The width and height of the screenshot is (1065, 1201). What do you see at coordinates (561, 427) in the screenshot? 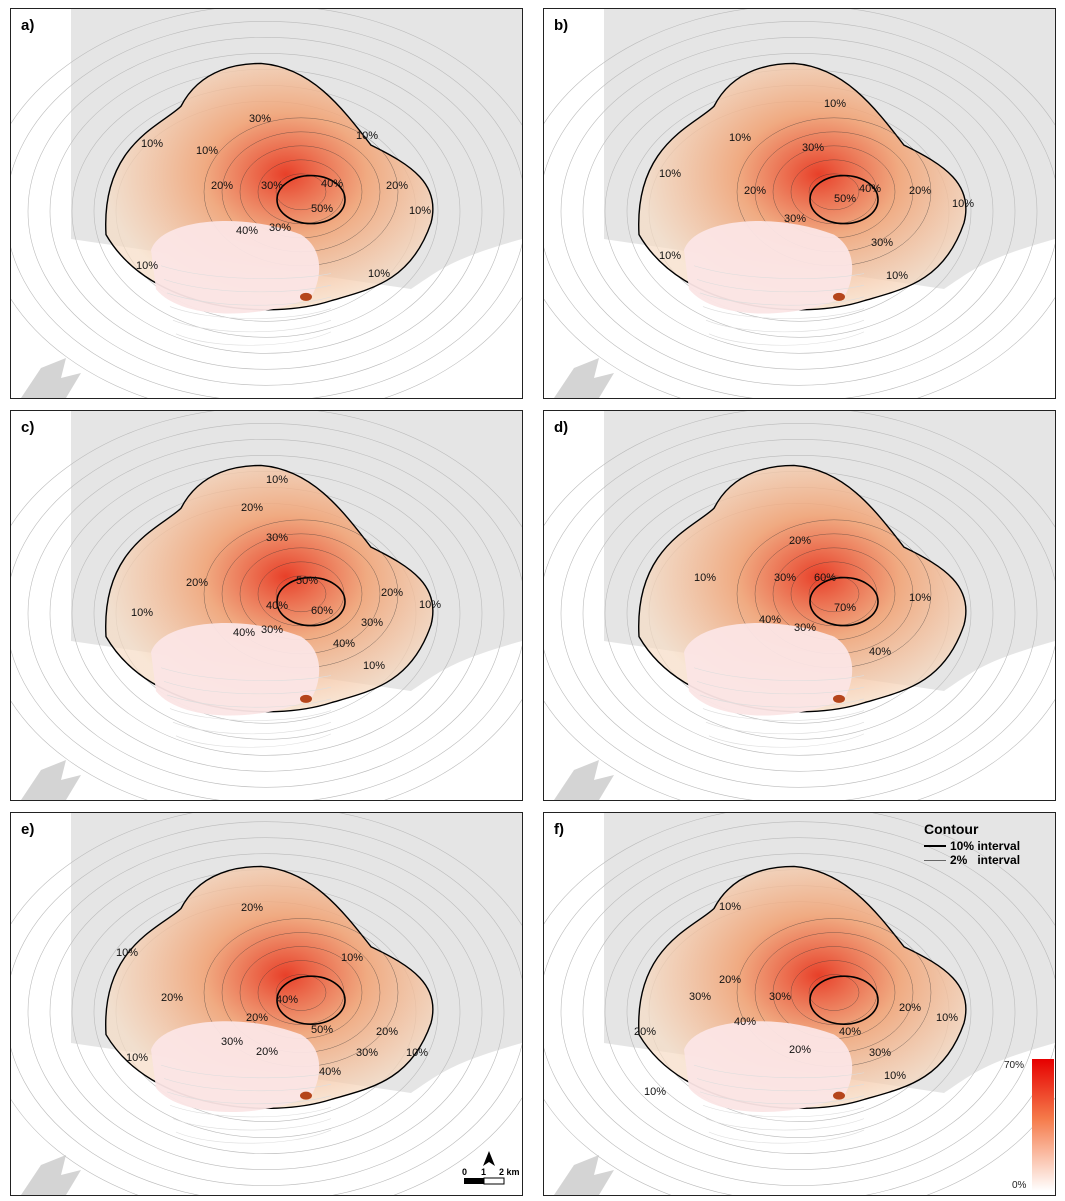
I see `panel-label: d)` at bounding box center [561, 427].